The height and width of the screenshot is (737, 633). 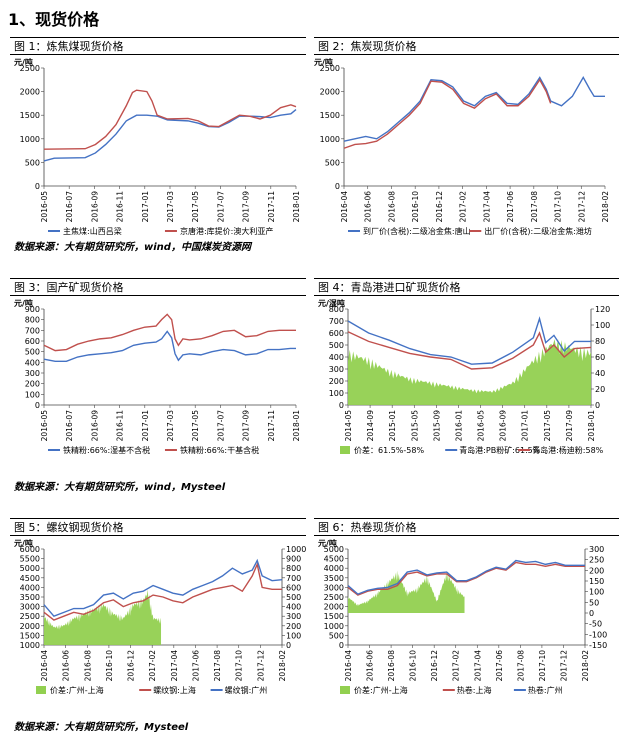 What do you see at coordinates (77, 690) in the screenshot?
I see `legend-label: 价差:广州-上海` at bounding box center [77, 690].